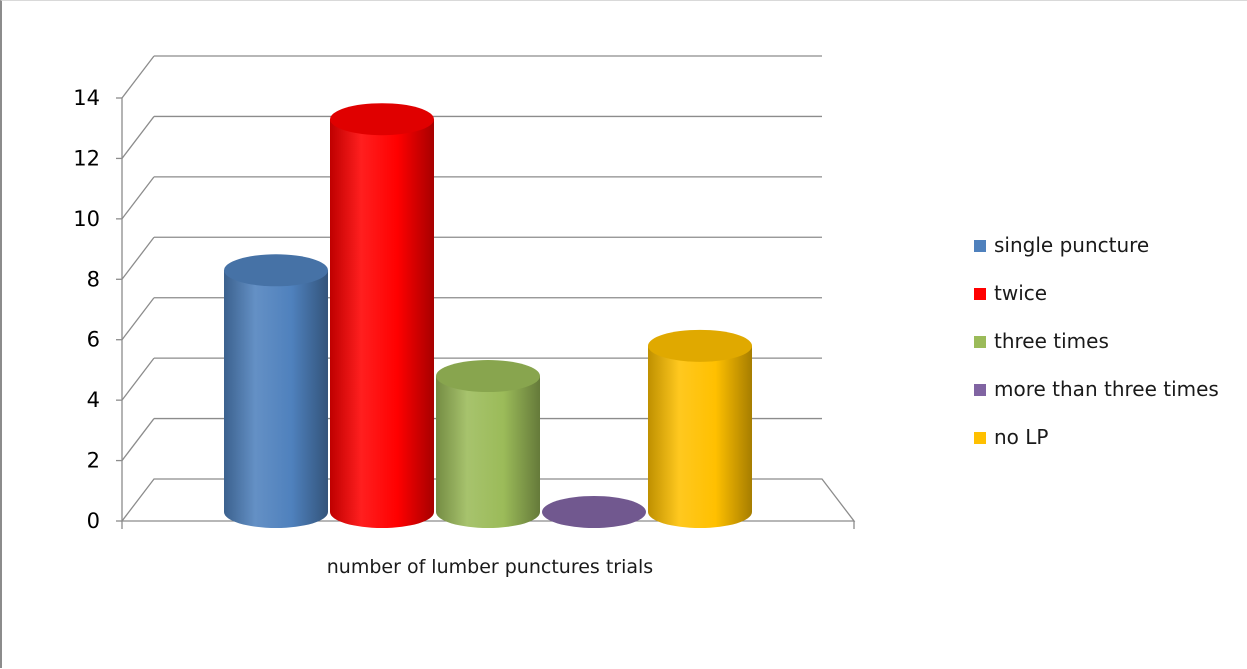 The image size is (1247, 669). Describe the element at coordinates (276, 391) in the screenshot. I see `bar-single-puncture` at that location.